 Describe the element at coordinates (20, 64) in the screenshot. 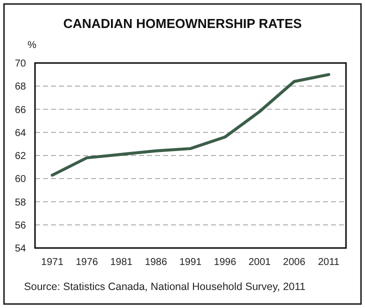

I see `y-tick-label: 70` at that location.